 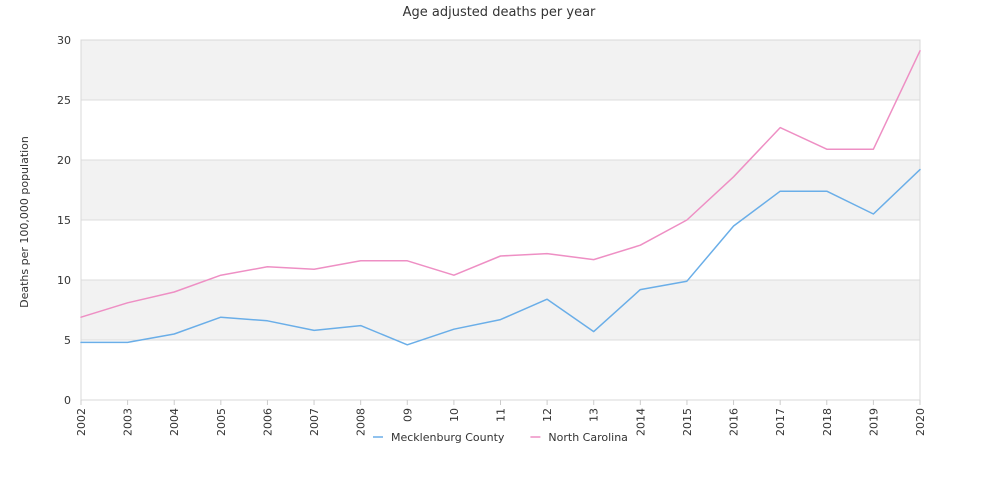 I want to click on x-tick-label: 12, so click(x=547, y=415).